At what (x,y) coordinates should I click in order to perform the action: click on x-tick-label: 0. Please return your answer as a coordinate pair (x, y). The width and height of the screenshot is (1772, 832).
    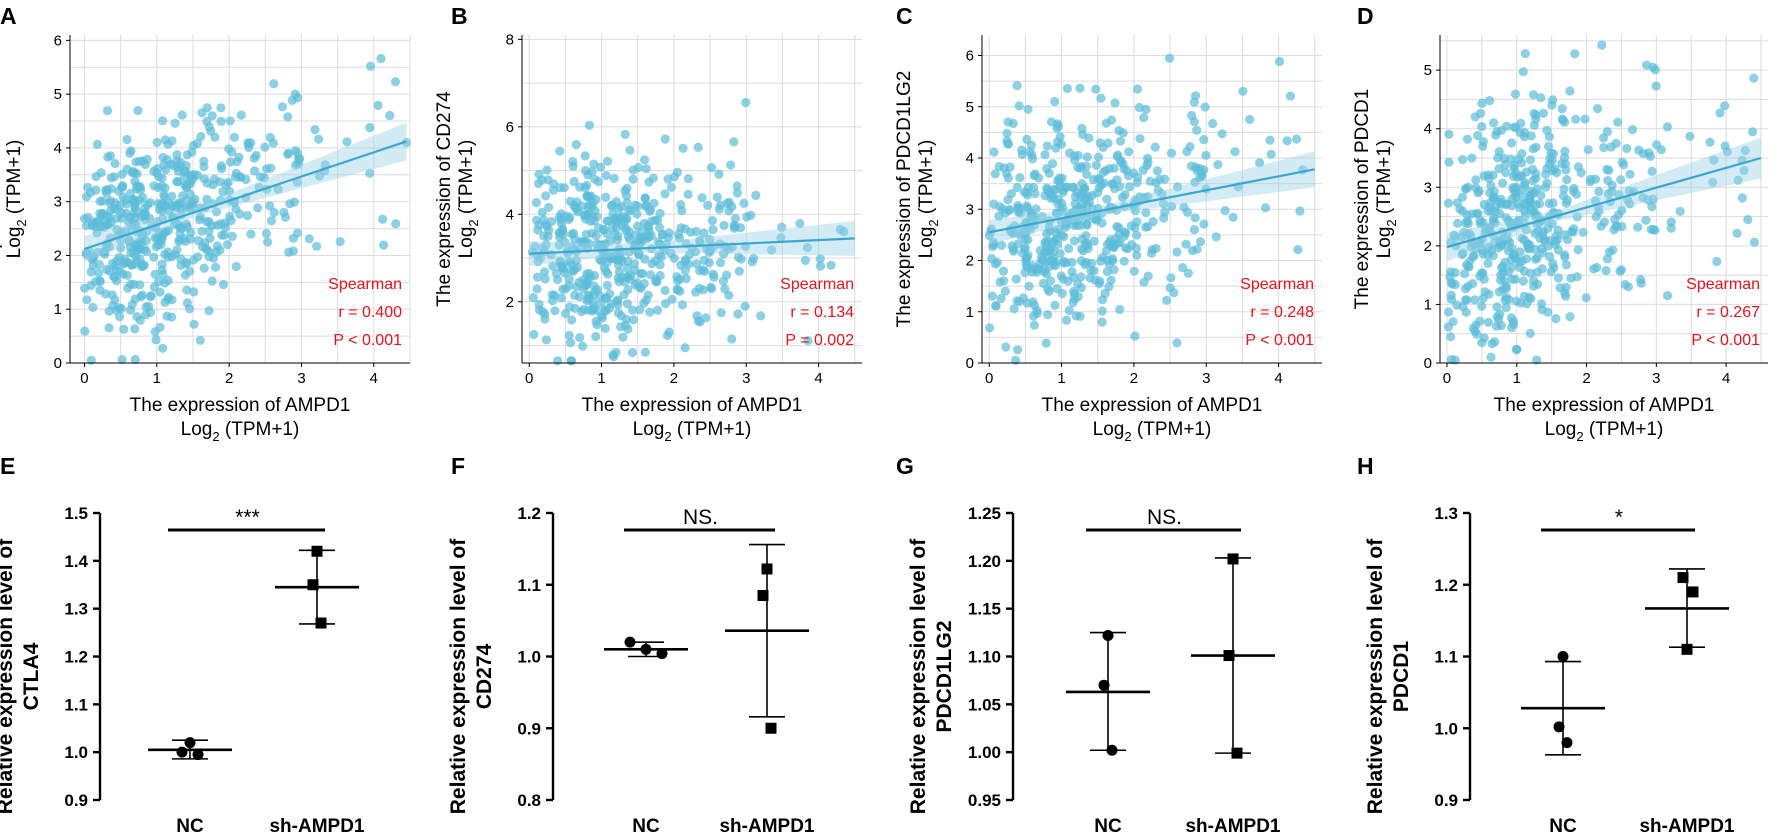
    Looking at the image, I should click on (84, 378).